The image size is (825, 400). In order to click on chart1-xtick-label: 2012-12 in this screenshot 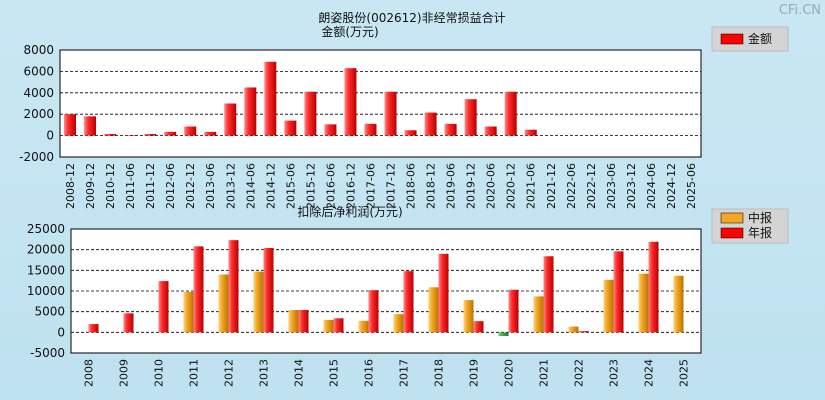, I will do `click(190, 186)`.